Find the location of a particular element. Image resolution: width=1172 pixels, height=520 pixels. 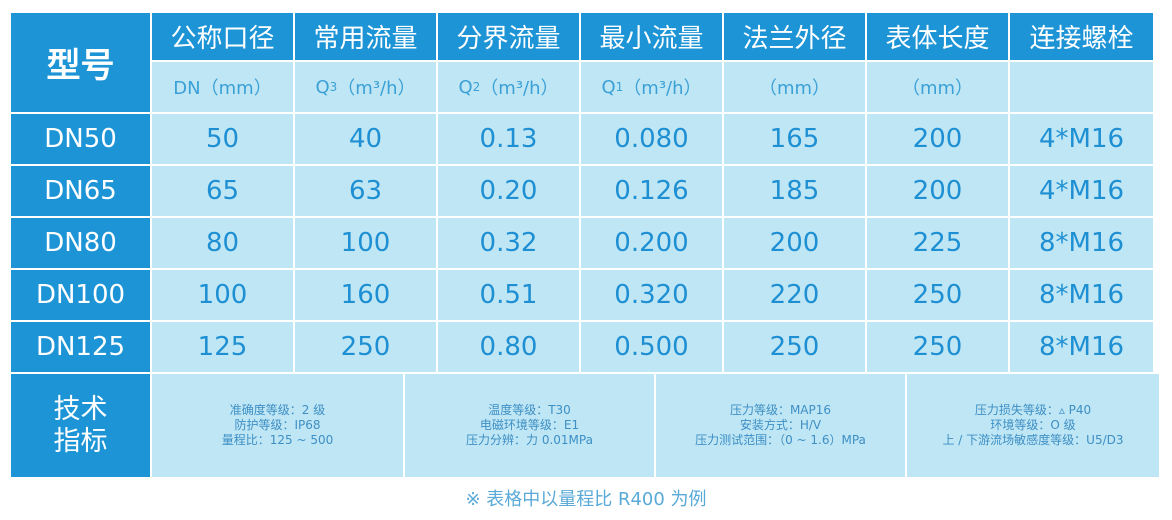

tech-label-line2: 指标 is located at coordinates (80, 441).